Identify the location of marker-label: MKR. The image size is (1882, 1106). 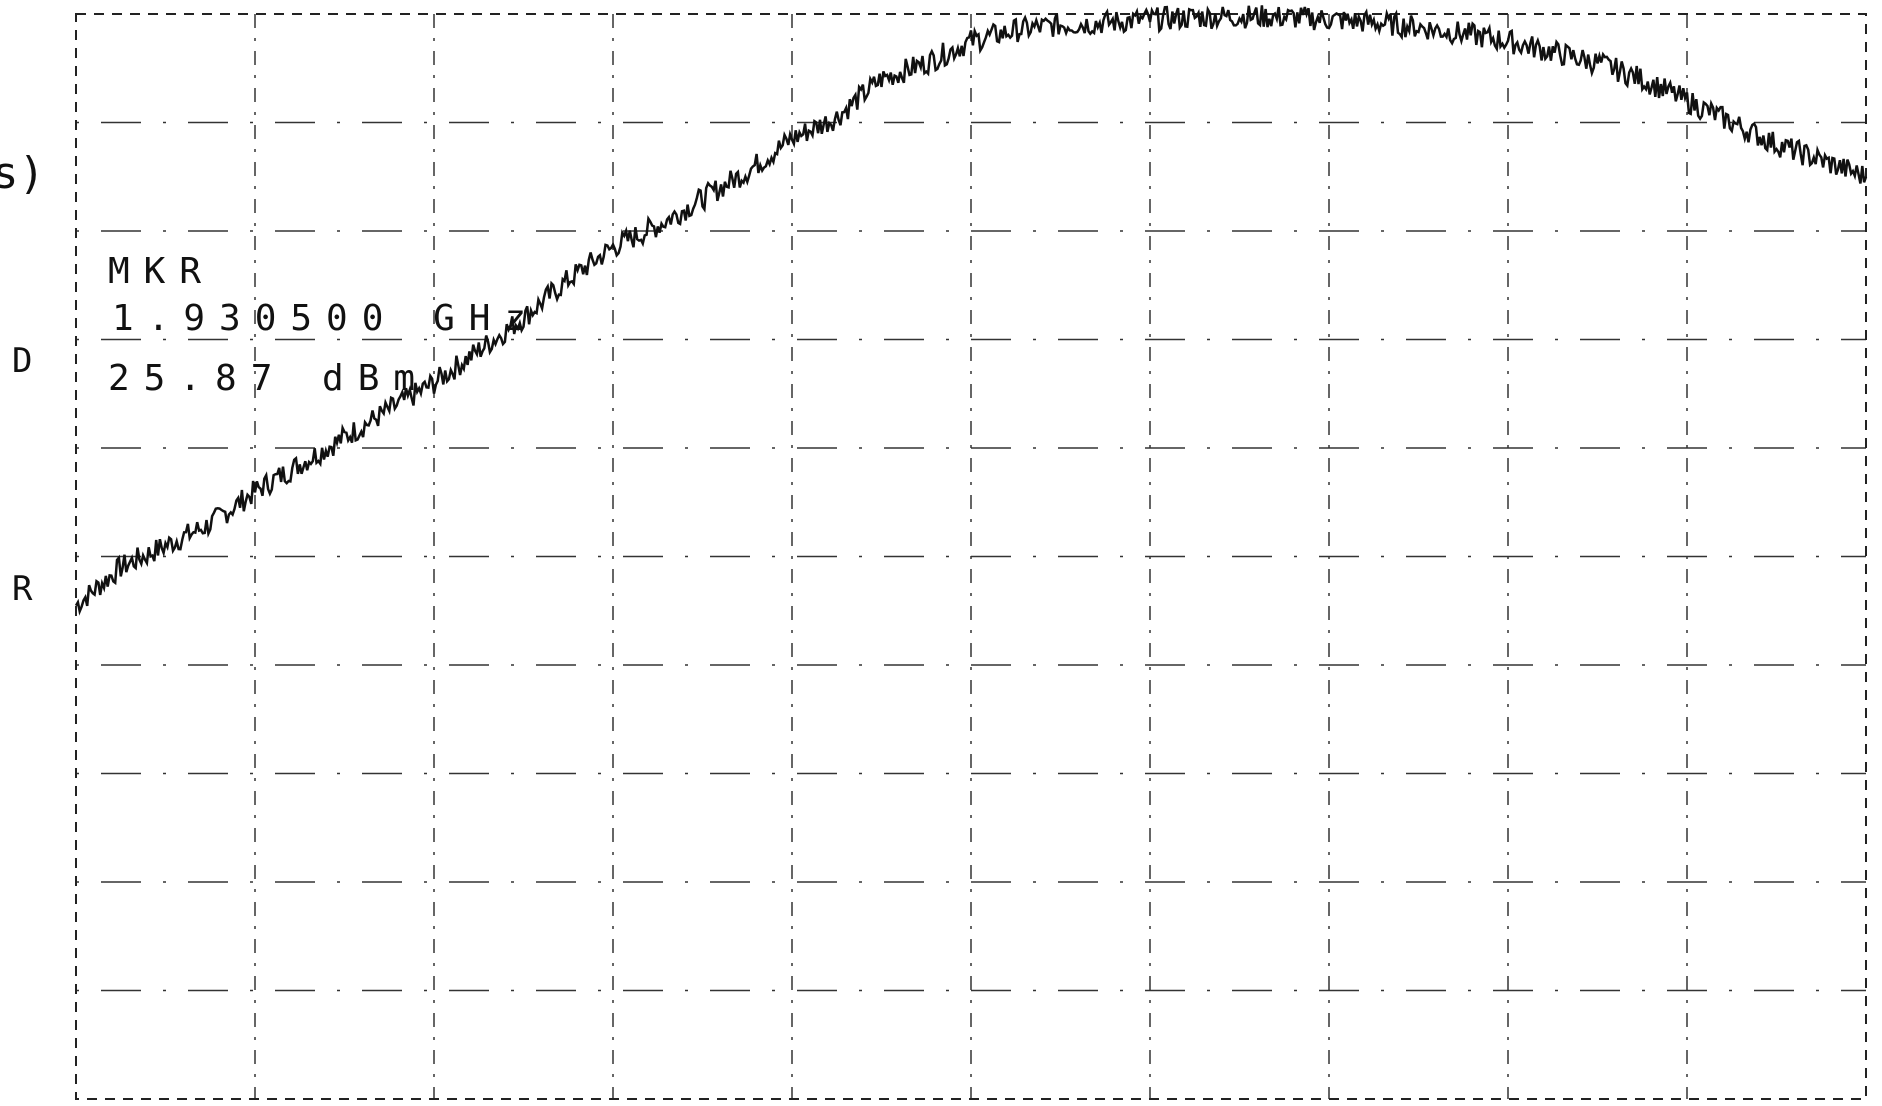
(161, 271).